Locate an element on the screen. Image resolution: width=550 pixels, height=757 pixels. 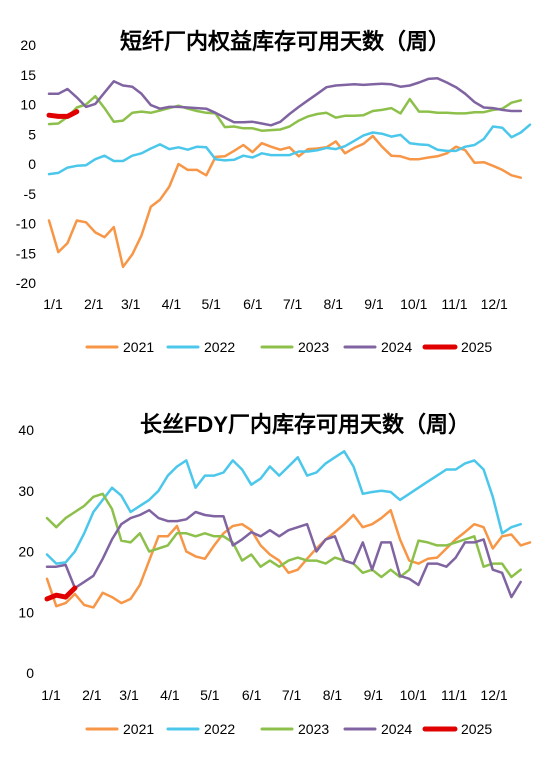
y-tick-label: -20 is located at coordinates (26, 283).